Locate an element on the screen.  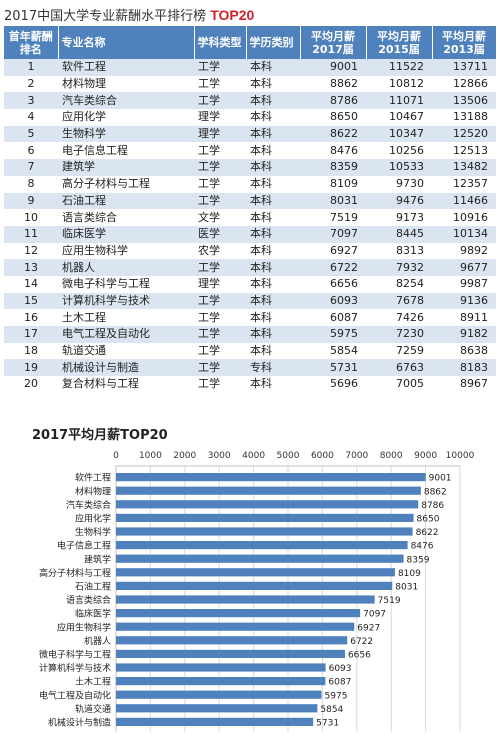
chart-title: 2017平均月薪TOP20 is located at coordinates (100, 435).